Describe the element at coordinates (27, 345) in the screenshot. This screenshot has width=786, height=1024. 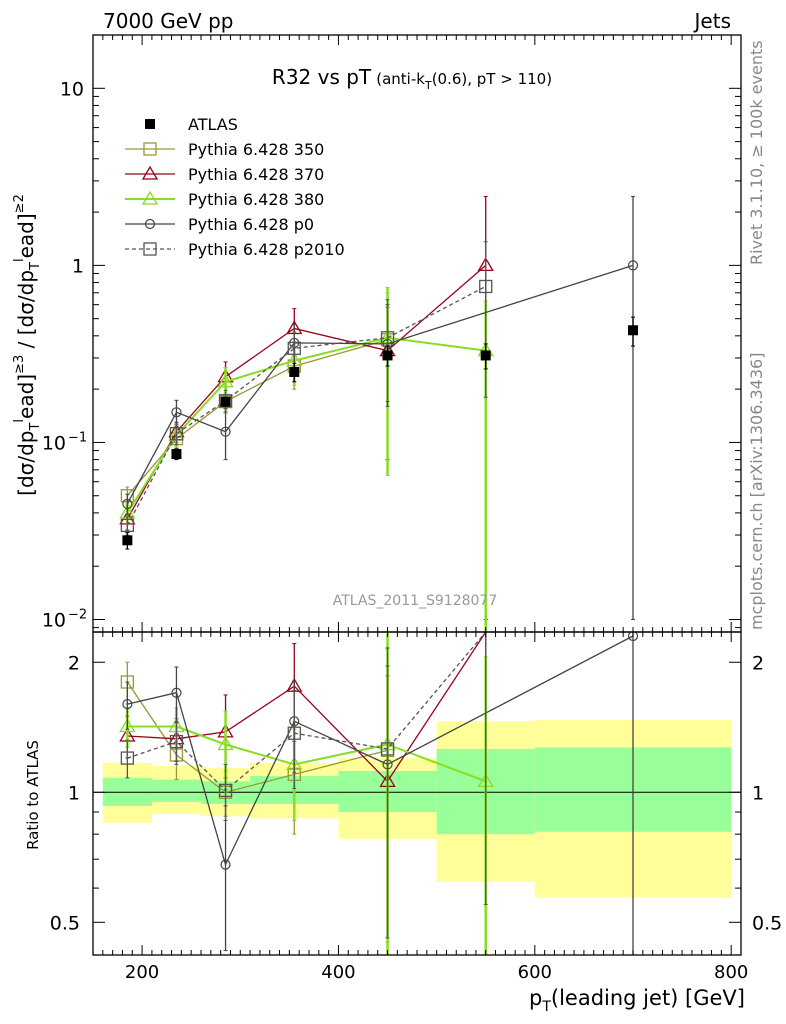
I see `y-axis-title-main: [dσ/dpTlead]≥3 / [dσ/dpTlead]≥2` at that location.